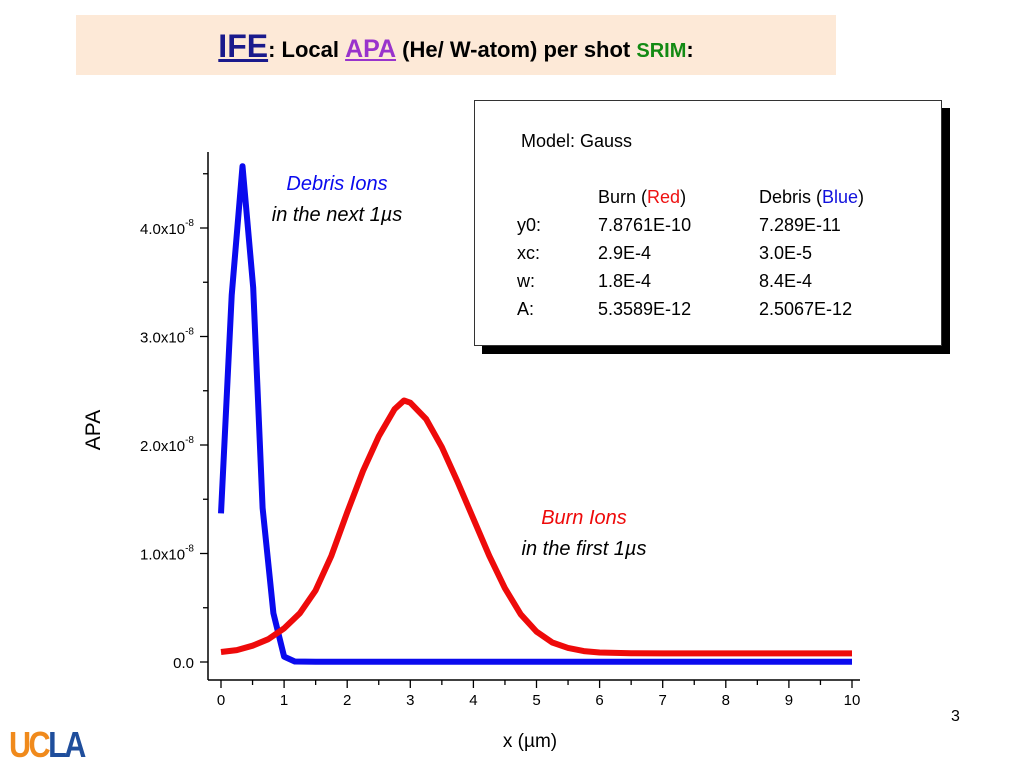 The height and width of the screenshot is (768, 1024). What do you see at coordinates (93, 430) in the screenshot?
I see `y-axis-label: APA` at bounding box center [93, 430].